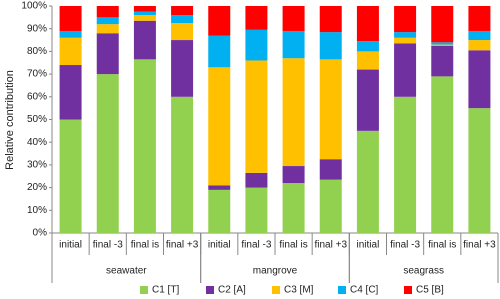  Describe the element at coordinates (37, 187) in the screenshot. I see `y-tick-label: 20%` at that location.